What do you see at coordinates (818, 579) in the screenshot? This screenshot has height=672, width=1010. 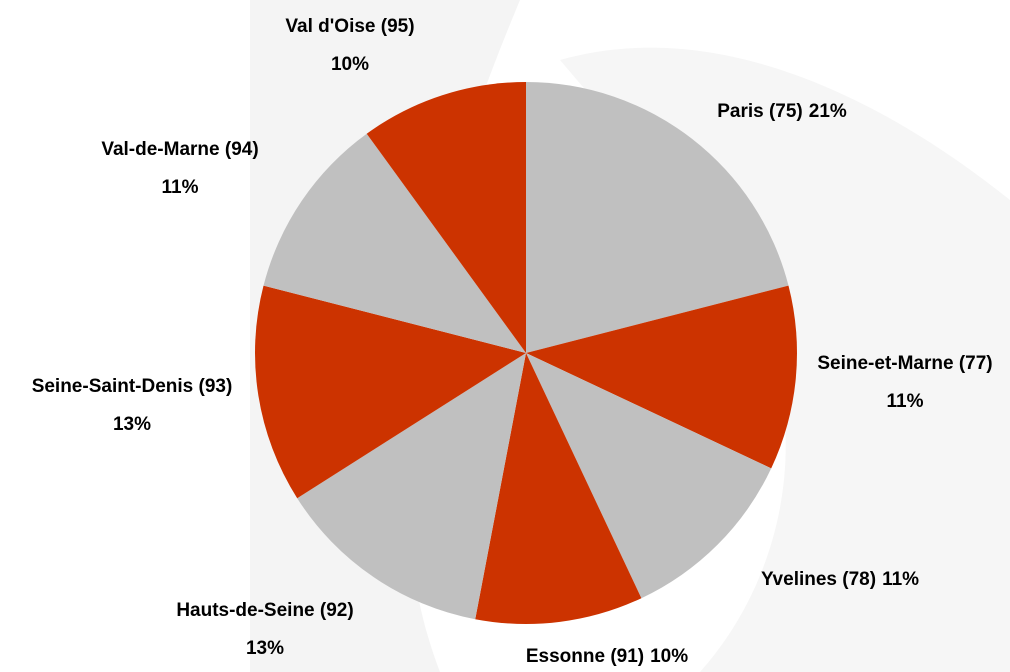 I see `slice-label: Yvelines (78)` at bounding box center [818, 579].